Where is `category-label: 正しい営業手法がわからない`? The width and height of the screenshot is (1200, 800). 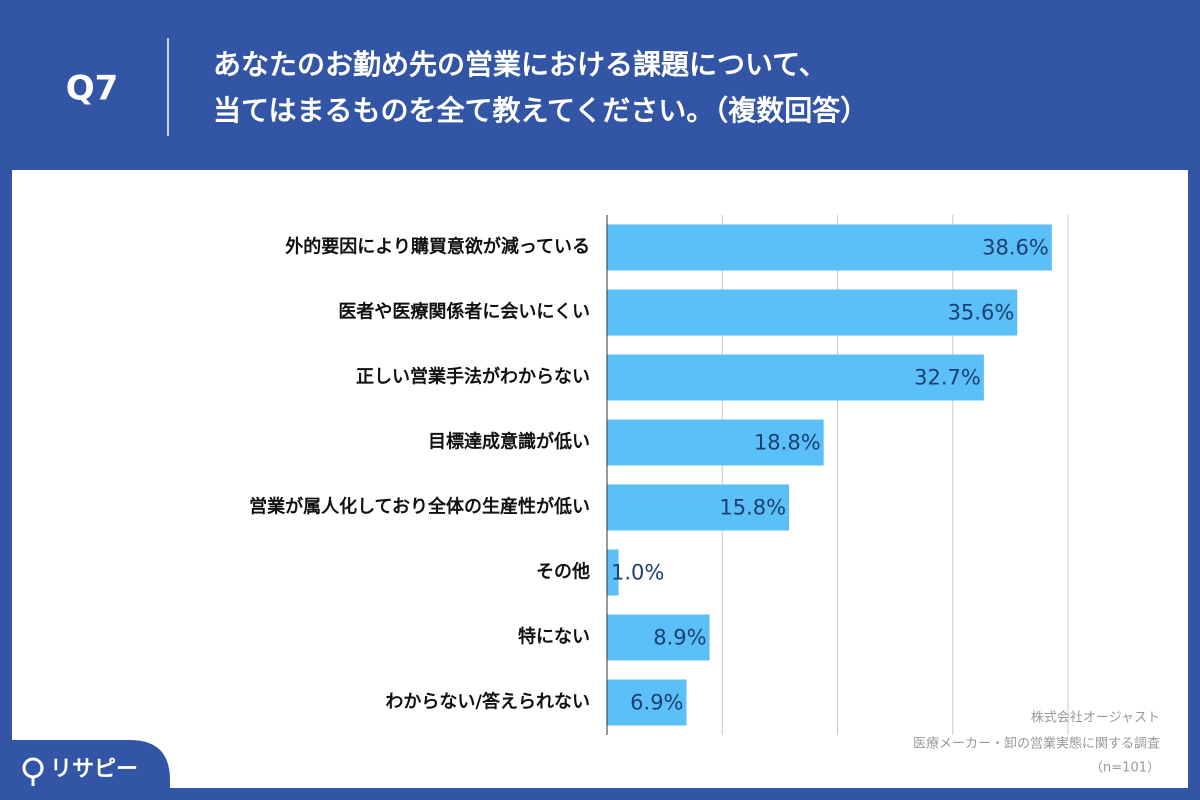
category-label: 正しい営業手法がわからない is located at coordinates (473, 377).